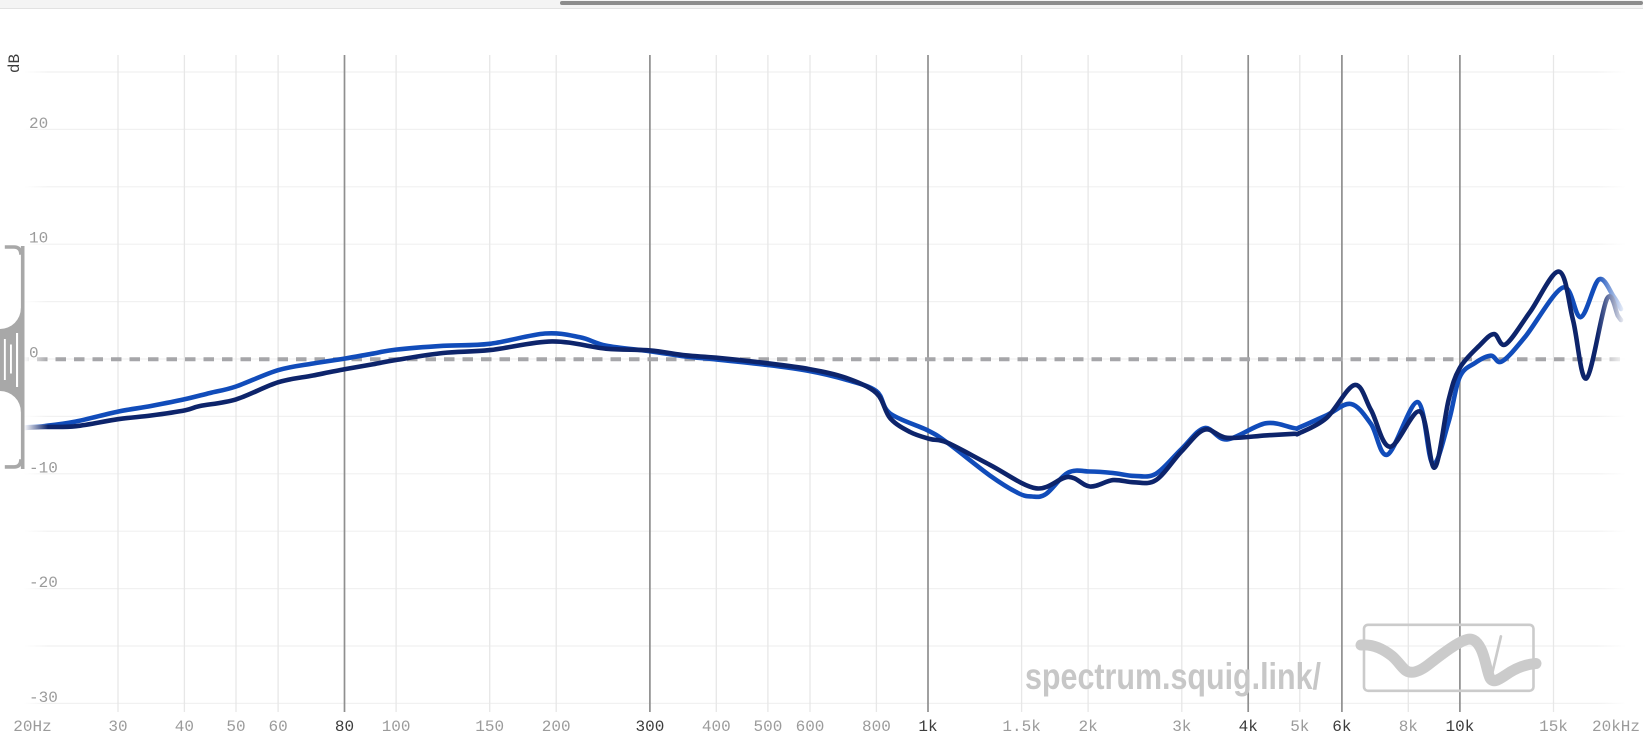 The image size is (1643, 748). Describe the element at coordinates (1616, 727) in the screenshot. I see `svg-text: 20kHz` at that location.